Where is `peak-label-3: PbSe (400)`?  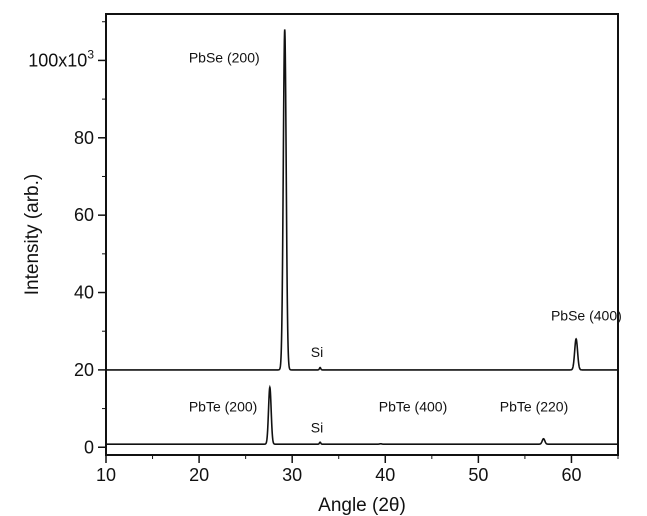
peak-label-3: PbSe (400) is located at coordinates (586, 315).